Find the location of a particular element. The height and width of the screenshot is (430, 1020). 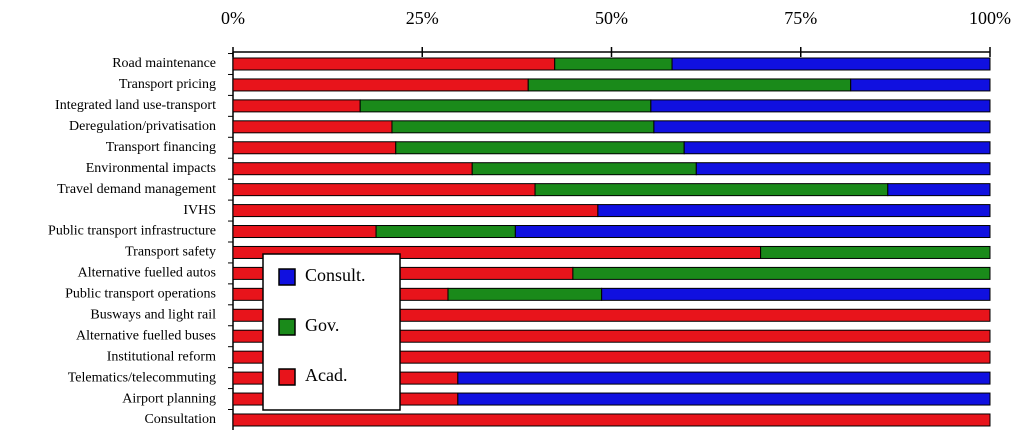

y-tick-label: Transport pricing is located at coordinates (167, 84).